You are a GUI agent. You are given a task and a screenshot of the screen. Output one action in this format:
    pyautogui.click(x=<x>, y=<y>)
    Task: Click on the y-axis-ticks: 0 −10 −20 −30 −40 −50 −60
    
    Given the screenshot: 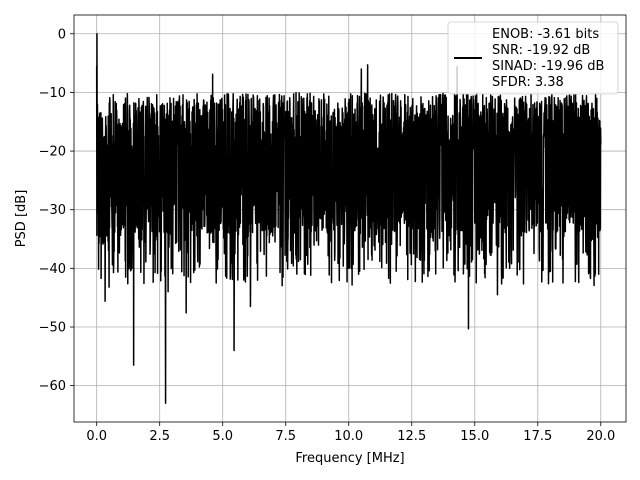 What is the action you would take?
    pyautogui.click(x=56, y=210)
    